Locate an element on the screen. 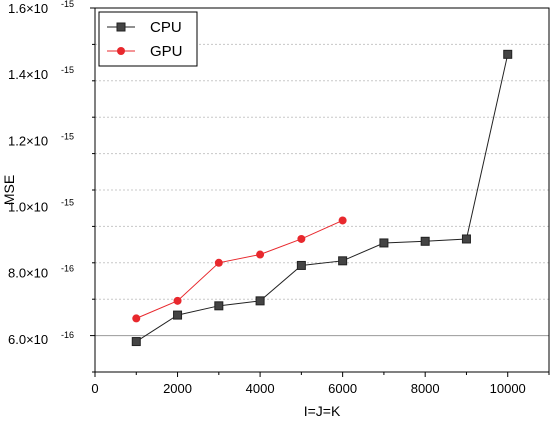 Image resolution: width=550 pixels, height=424 pixels. x-tick-label: 10000 is located at coordinates (508, 388).